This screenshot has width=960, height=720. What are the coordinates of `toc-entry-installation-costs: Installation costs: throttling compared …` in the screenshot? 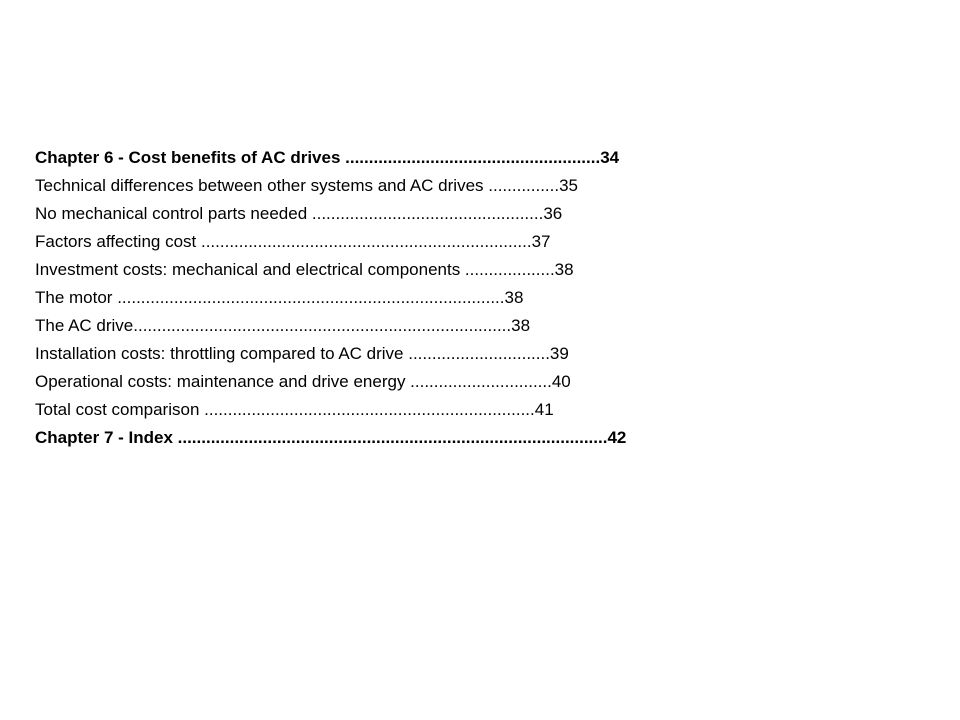 It's located at (302, 353).